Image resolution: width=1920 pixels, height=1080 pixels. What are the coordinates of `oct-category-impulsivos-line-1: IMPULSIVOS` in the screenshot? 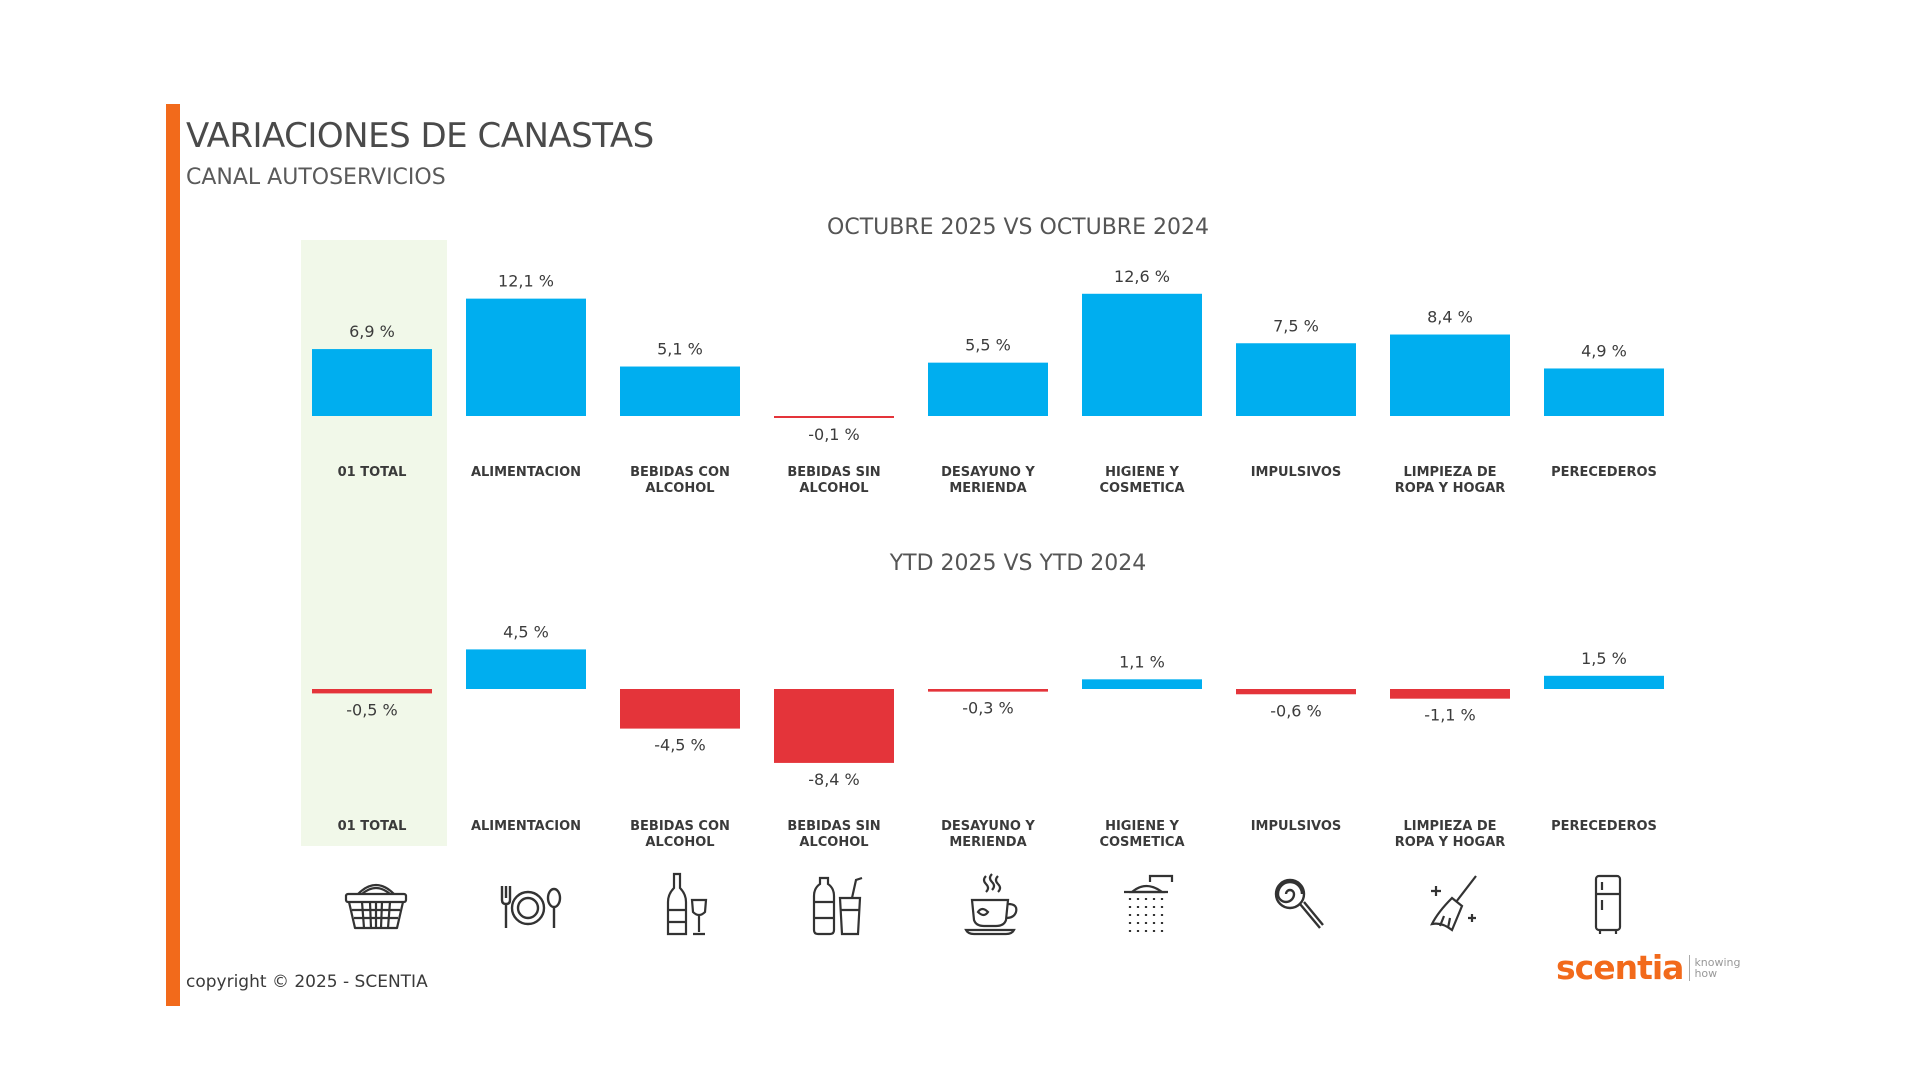 It's located at (1296, 472).